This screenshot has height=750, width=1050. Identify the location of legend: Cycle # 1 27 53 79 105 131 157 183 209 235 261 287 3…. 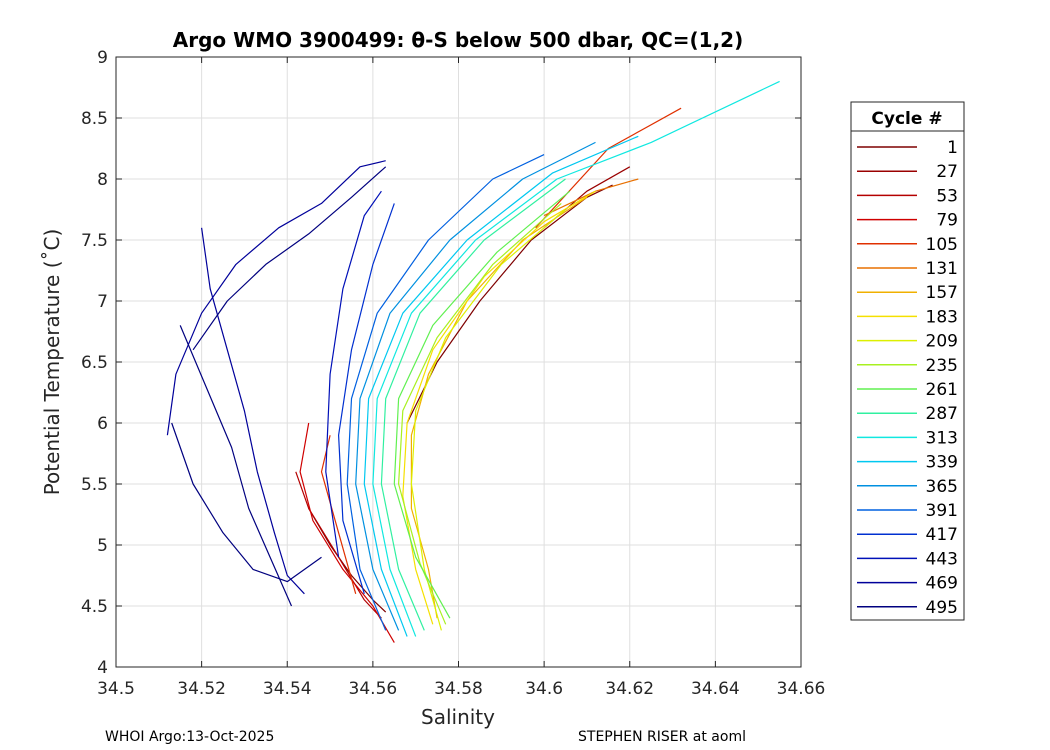
(907, 361).